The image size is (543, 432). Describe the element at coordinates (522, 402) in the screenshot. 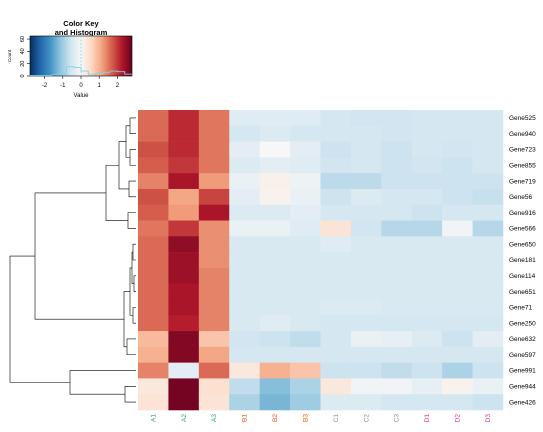

I see `row-label: Gene426` at that location.